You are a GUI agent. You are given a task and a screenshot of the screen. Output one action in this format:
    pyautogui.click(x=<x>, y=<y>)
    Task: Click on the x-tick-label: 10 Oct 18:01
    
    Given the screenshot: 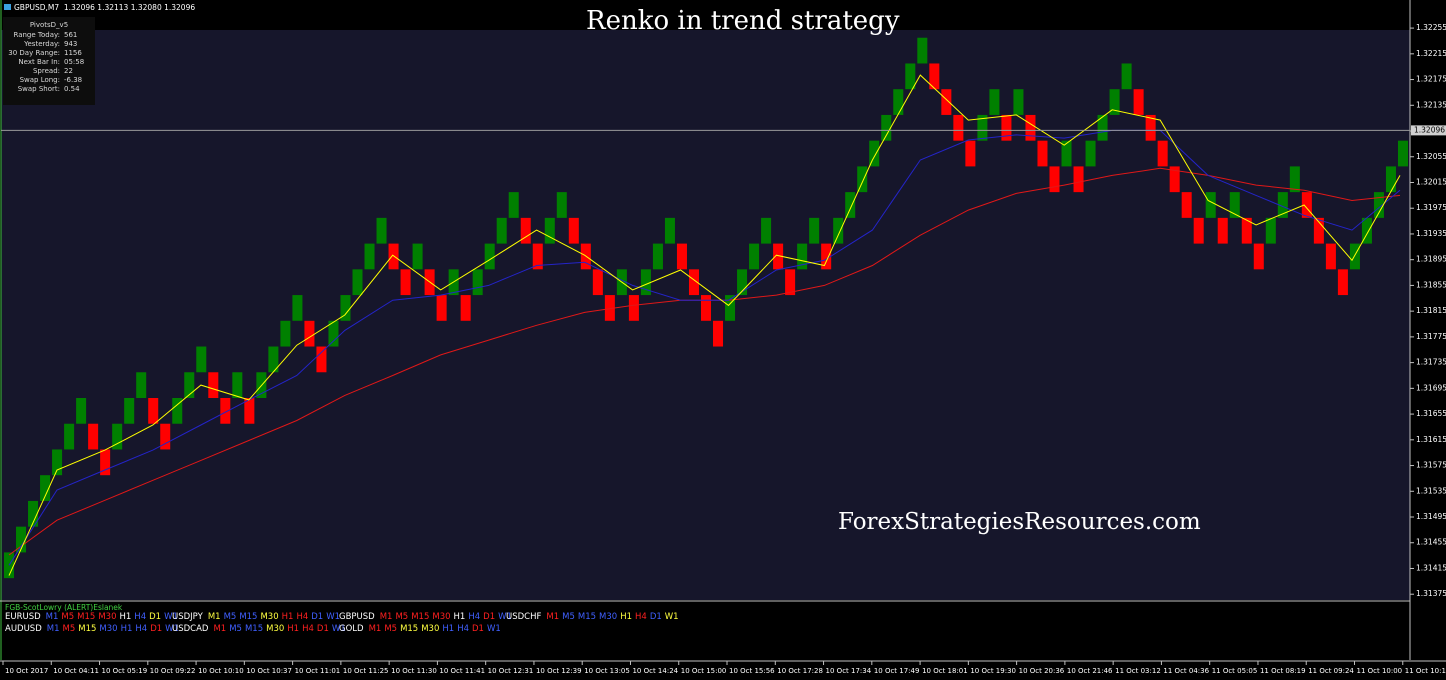 What is the action you would take?
    pyautogui.click(x=945, y=671)
    